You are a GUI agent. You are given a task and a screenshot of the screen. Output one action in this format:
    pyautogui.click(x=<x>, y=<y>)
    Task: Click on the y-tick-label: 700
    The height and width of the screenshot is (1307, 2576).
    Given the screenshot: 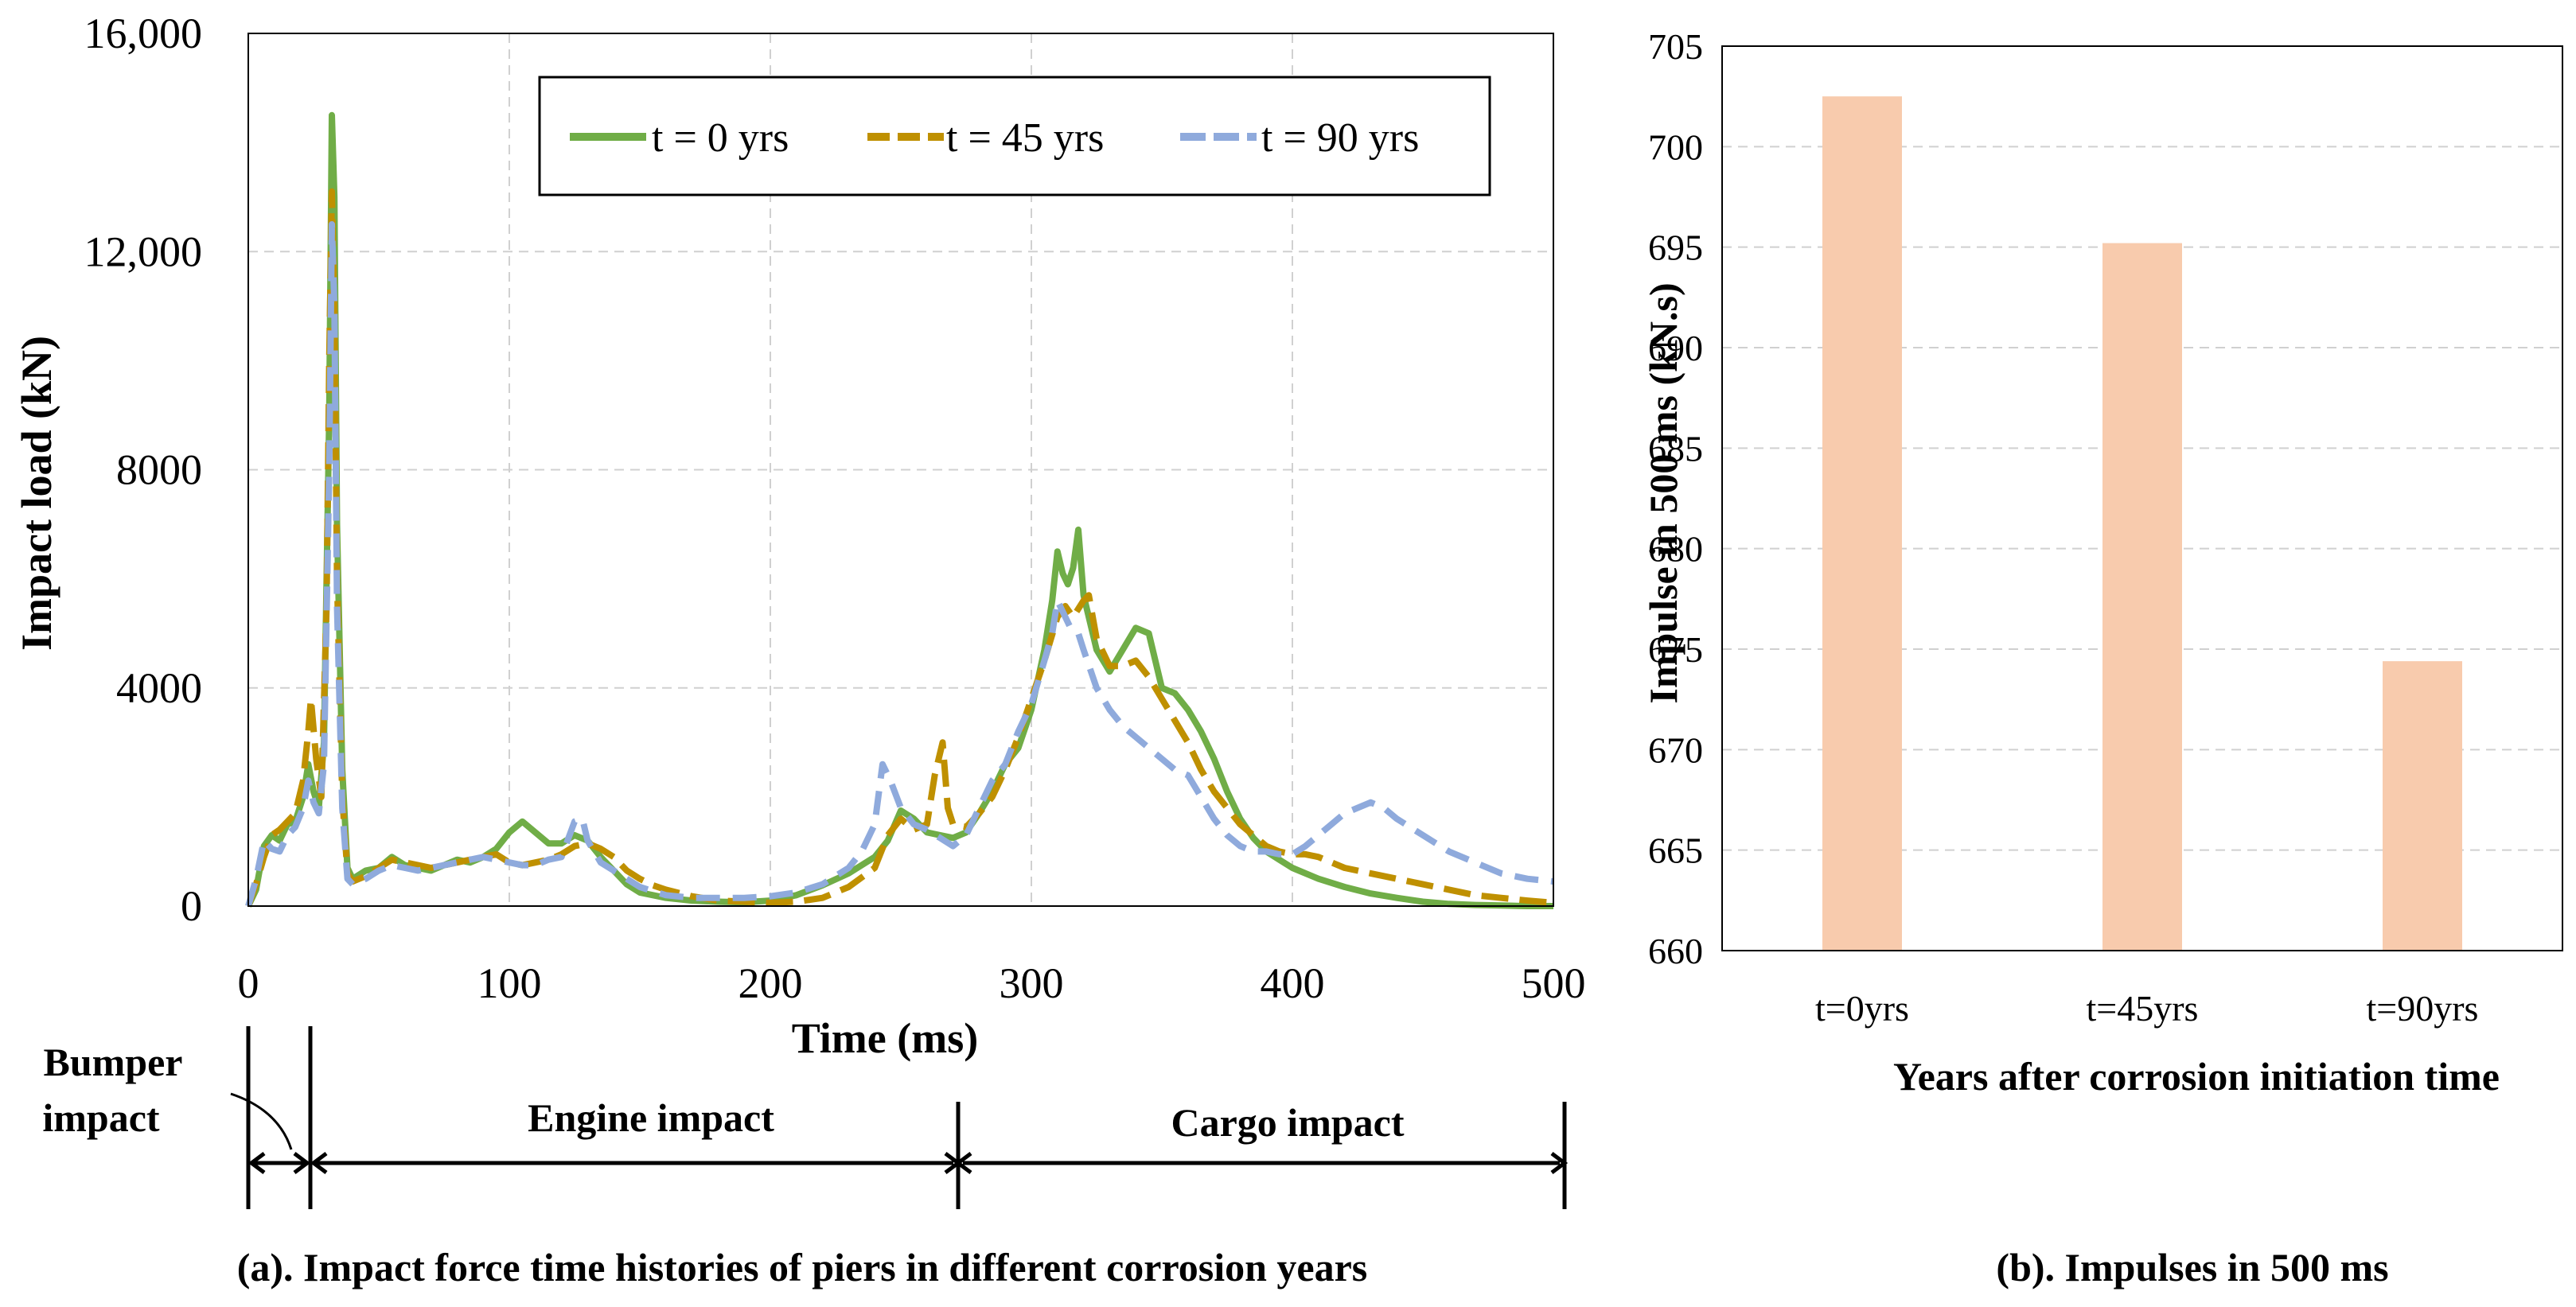 What is the action you would take?
    pyautogui.click(x=1676, y=146)
    